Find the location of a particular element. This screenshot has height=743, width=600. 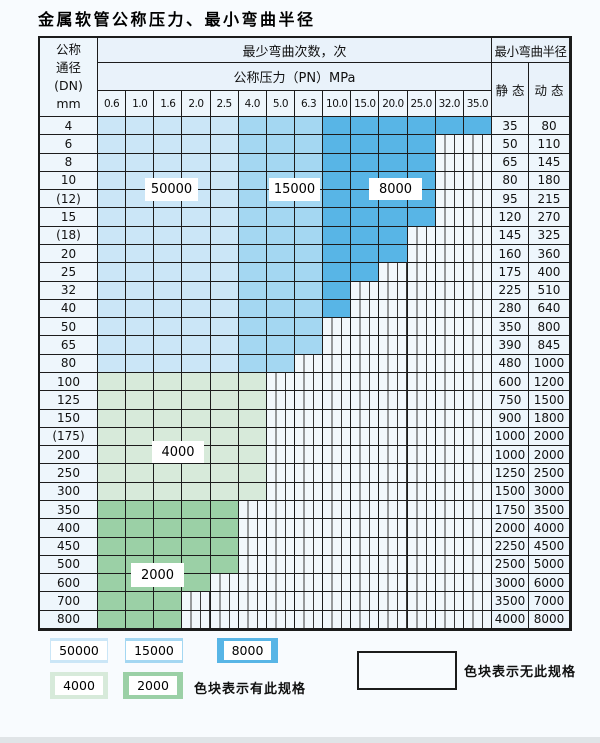

legend-swatch-50000: 50000 is located at coordinates (79, 650).